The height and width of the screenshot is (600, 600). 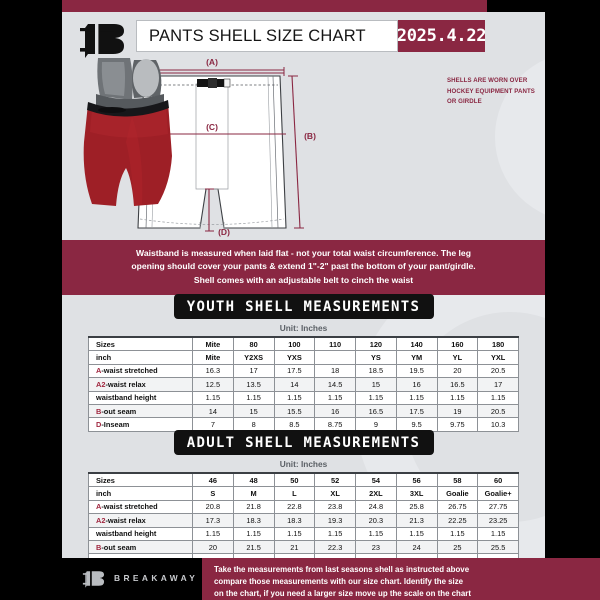 I want to click on row-label: A2-waist relax, so click(x=140, y=384).